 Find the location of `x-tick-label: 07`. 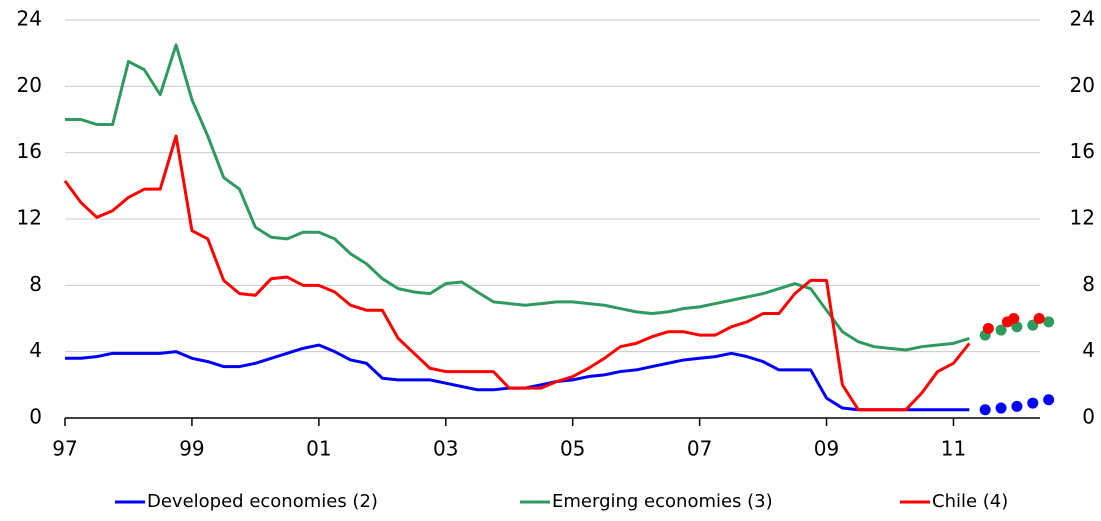

x-tick-label: 07 is located at coordinates (699, 449).